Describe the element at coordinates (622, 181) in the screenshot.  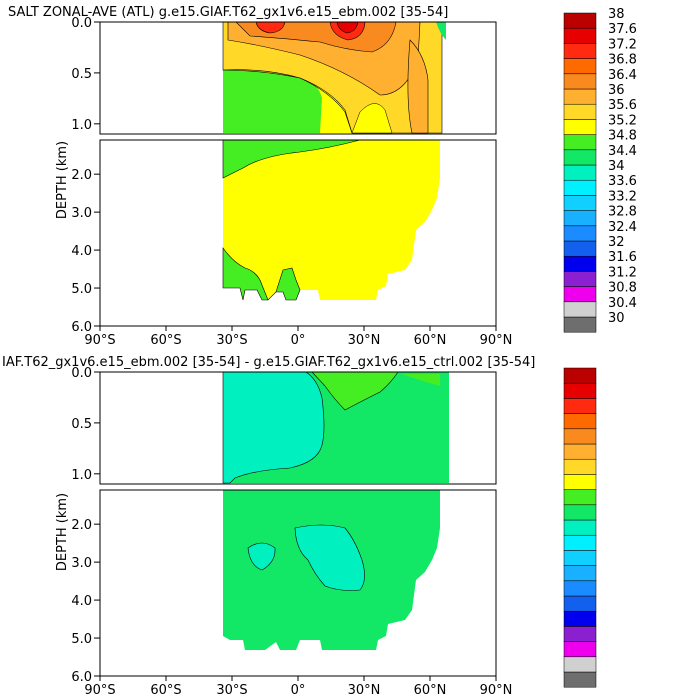
I see `colorbar-label: 33.6` at that location.